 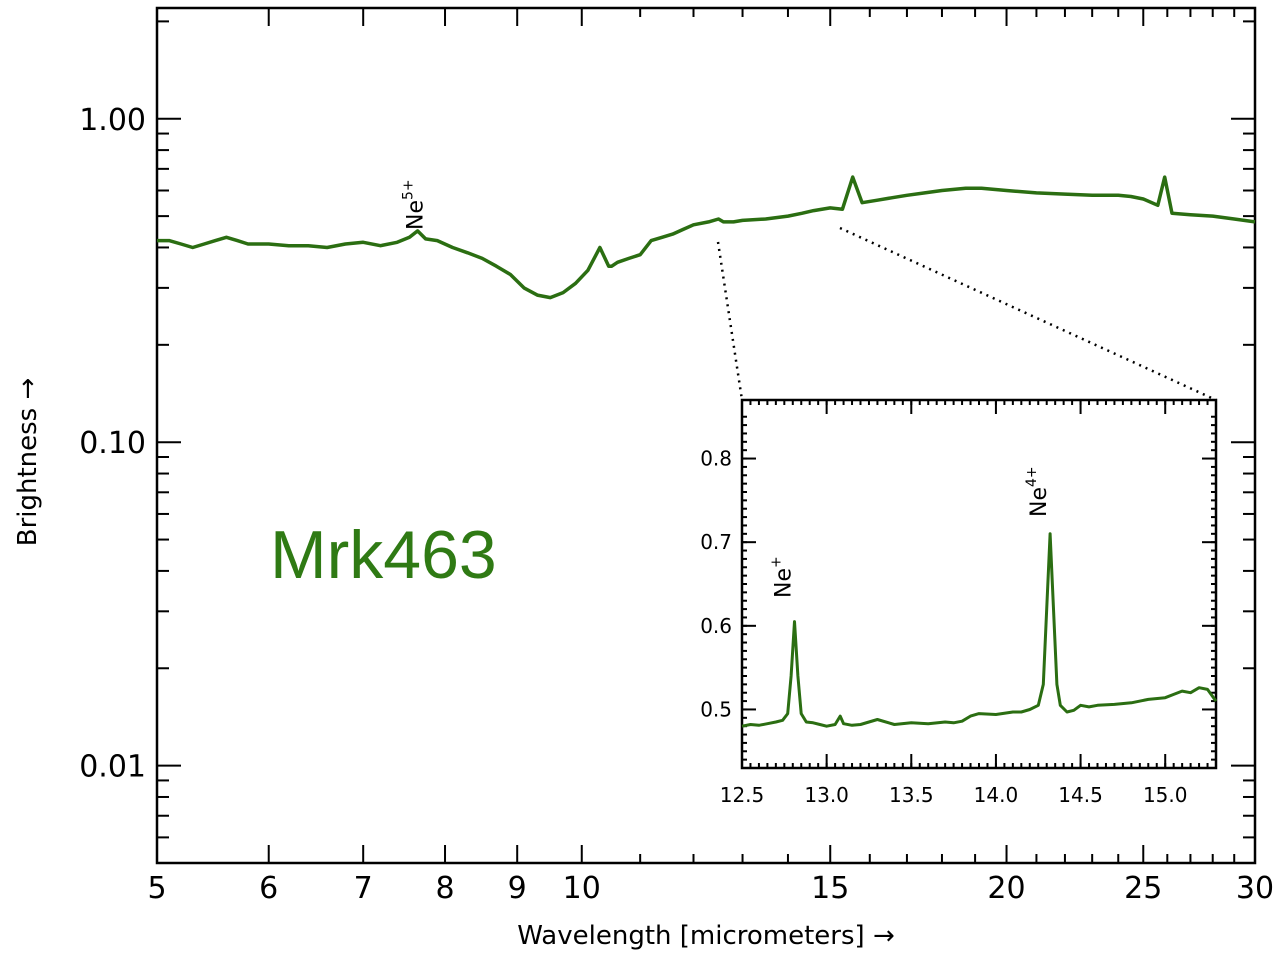 I want to click on x-tick-label: 6, so click(x=268, y=888).